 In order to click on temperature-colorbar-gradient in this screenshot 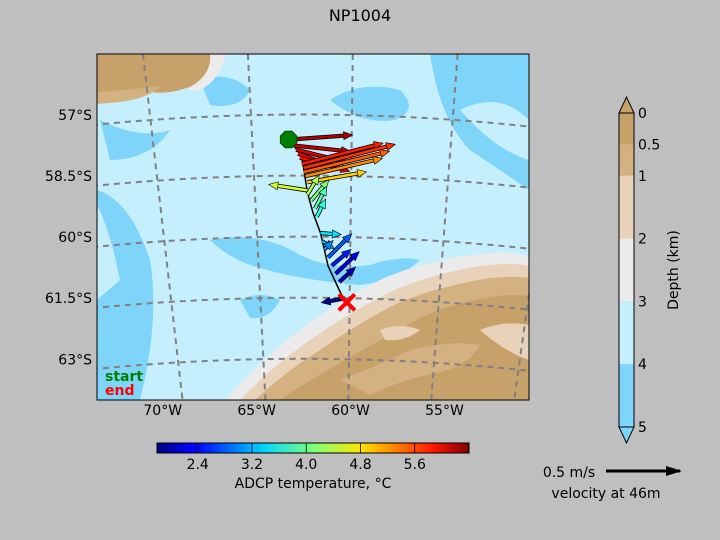, I will do `click(313, 448)`.